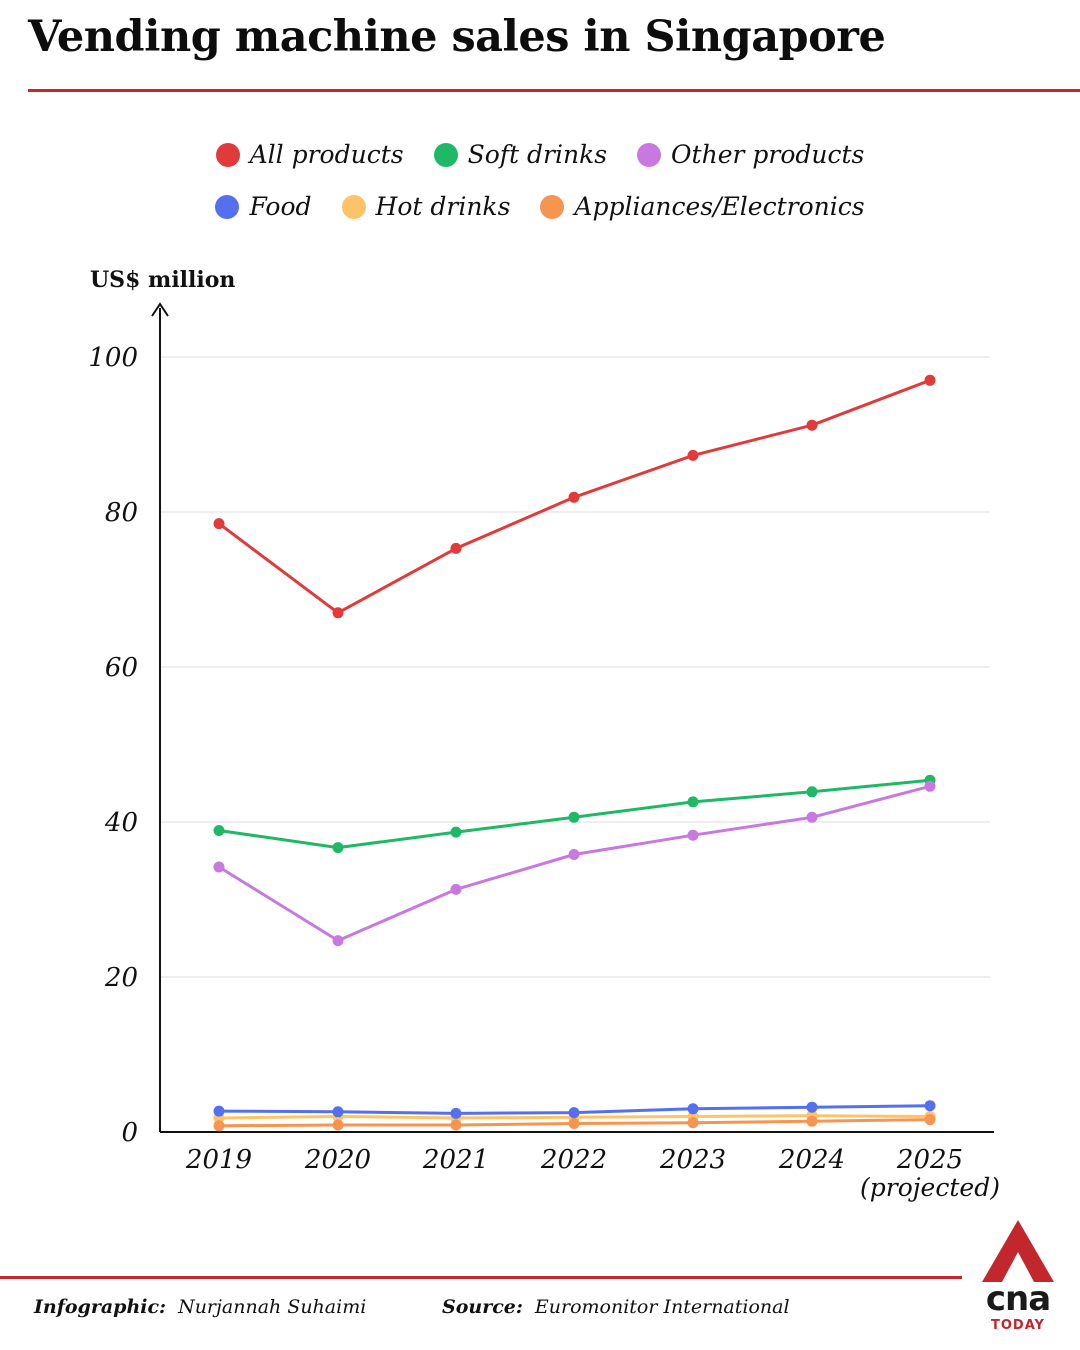  I want to click on legend-item-all-products: All products, so click(309, 154).